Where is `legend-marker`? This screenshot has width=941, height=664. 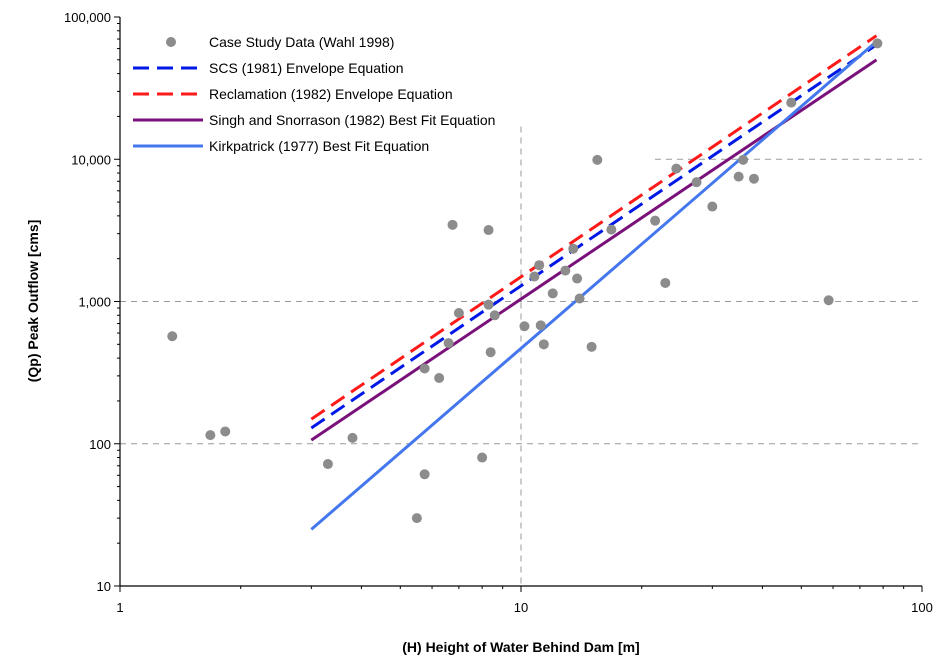
legend-marker is located at coordinates (171, 42).